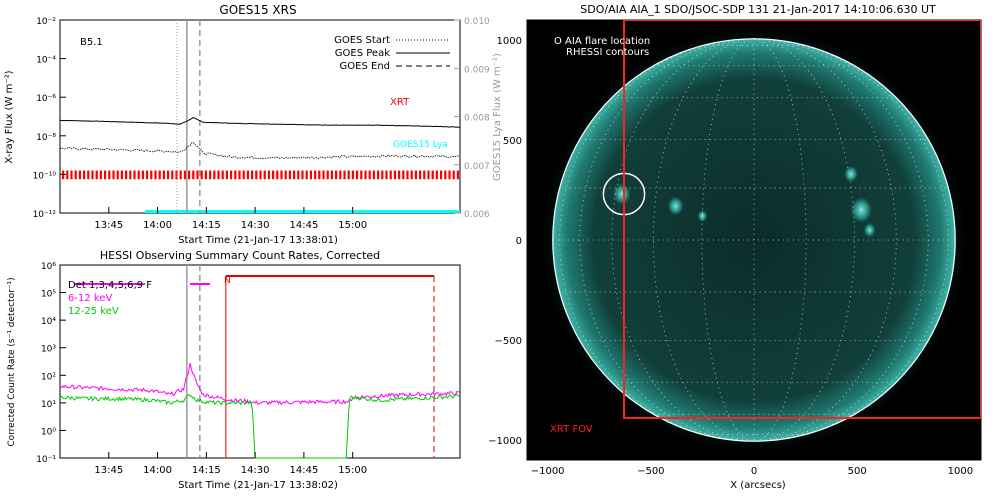 This screenshot has height=504, width=1000. I want to click on aia-legend-rhessi: RHESSI contours, so click(607, 52).